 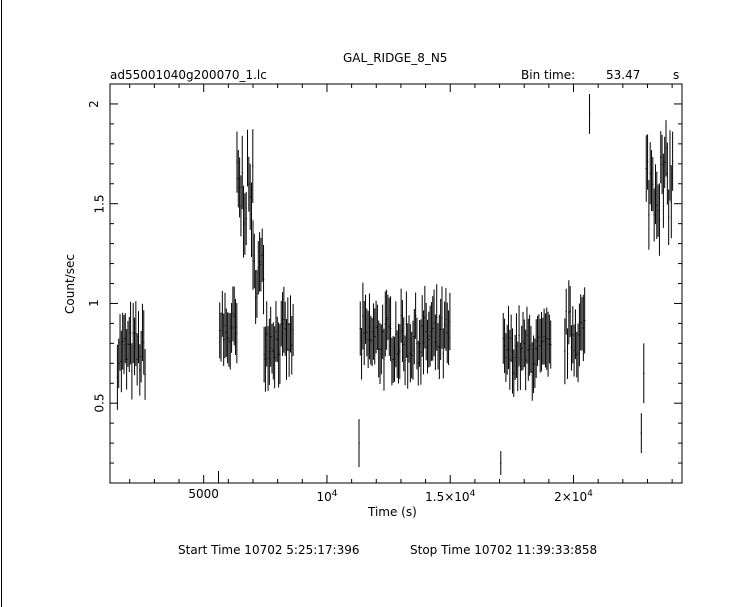 I want to click on x-tick-label: 1.5×104, so click(x=450, y=496).